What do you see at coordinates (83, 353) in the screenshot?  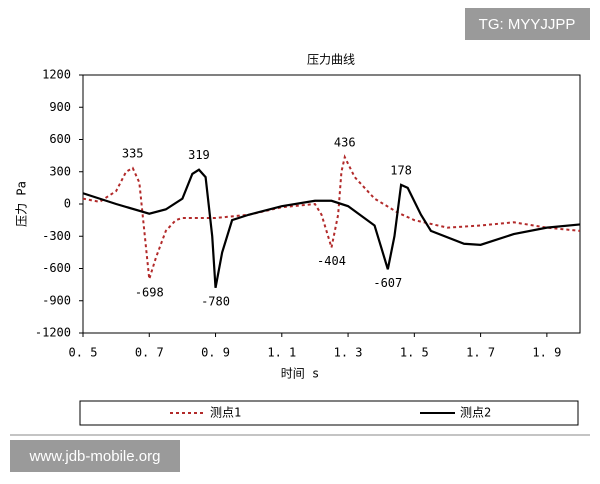 I see `x-tick-label: 0. 5` at bounding box center [83, 353].